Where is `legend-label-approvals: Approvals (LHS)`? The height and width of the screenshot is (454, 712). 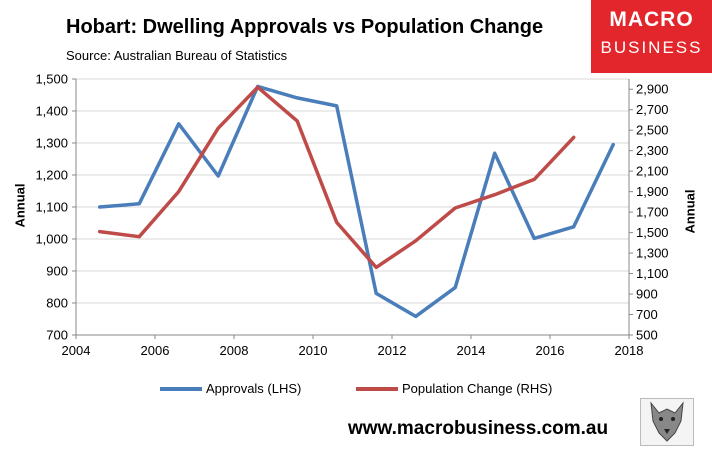 legend-label-approvals: Approvals (LHS) is located at coordinates (254, 388).